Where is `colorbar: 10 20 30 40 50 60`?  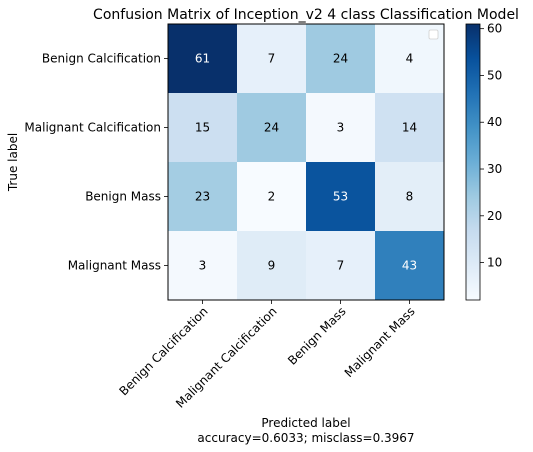
colorbar: 10 20 30 40 50 60 is located at coordinates (483, 161).